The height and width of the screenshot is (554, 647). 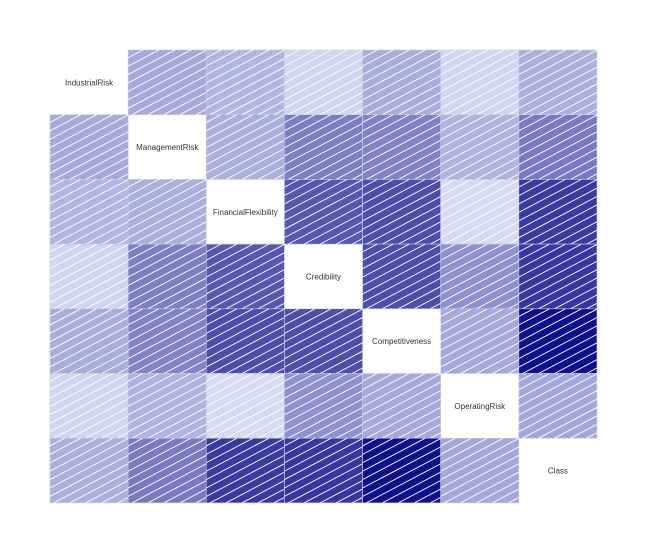 I want to click on variable-label: FinancialFlexibility, so click(x=245, y=212).